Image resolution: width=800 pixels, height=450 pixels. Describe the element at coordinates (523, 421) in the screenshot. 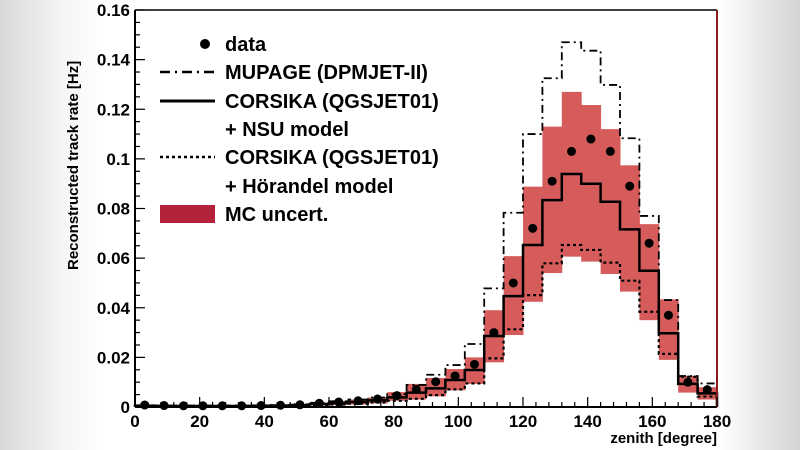

I see `x-tick-label: 120` at that location.